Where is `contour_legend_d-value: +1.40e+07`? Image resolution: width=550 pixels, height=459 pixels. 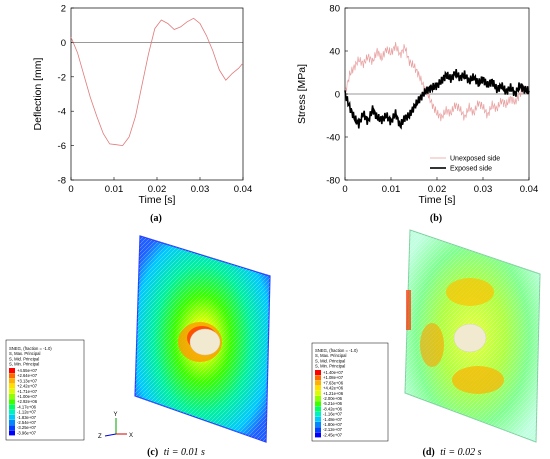 contour_legend_d-value: +1.40e+07 is located at coordinates (333, 372).